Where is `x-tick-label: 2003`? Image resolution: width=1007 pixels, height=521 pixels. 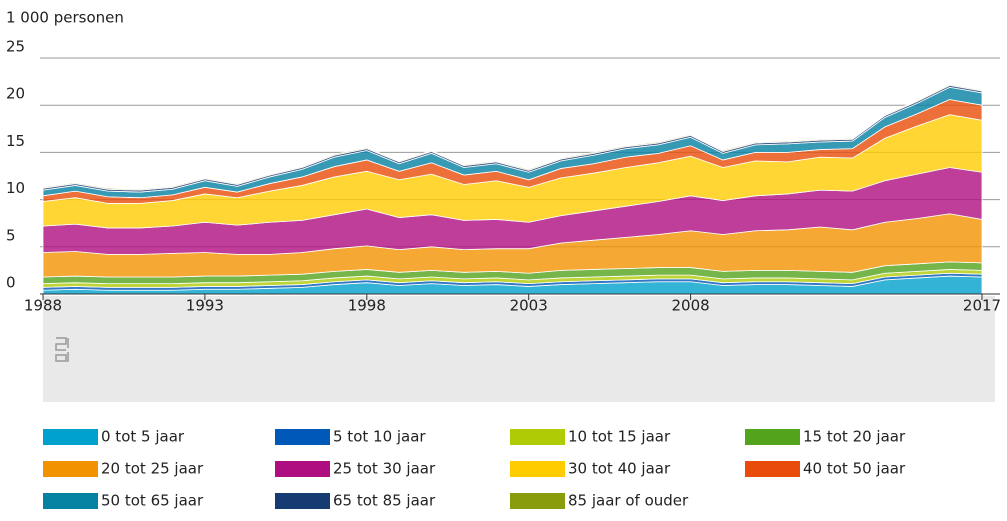 x-tick-label: 2003 is located at coordinates (529, 306).